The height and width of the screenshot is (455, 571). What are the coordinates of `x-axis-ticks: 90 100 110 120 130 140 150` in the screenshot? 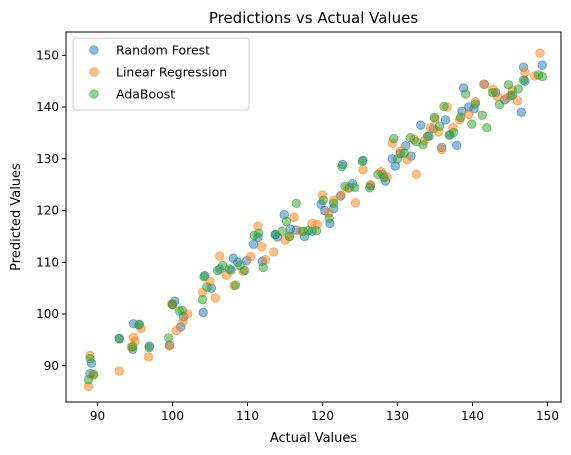 It's located at (324, 412).